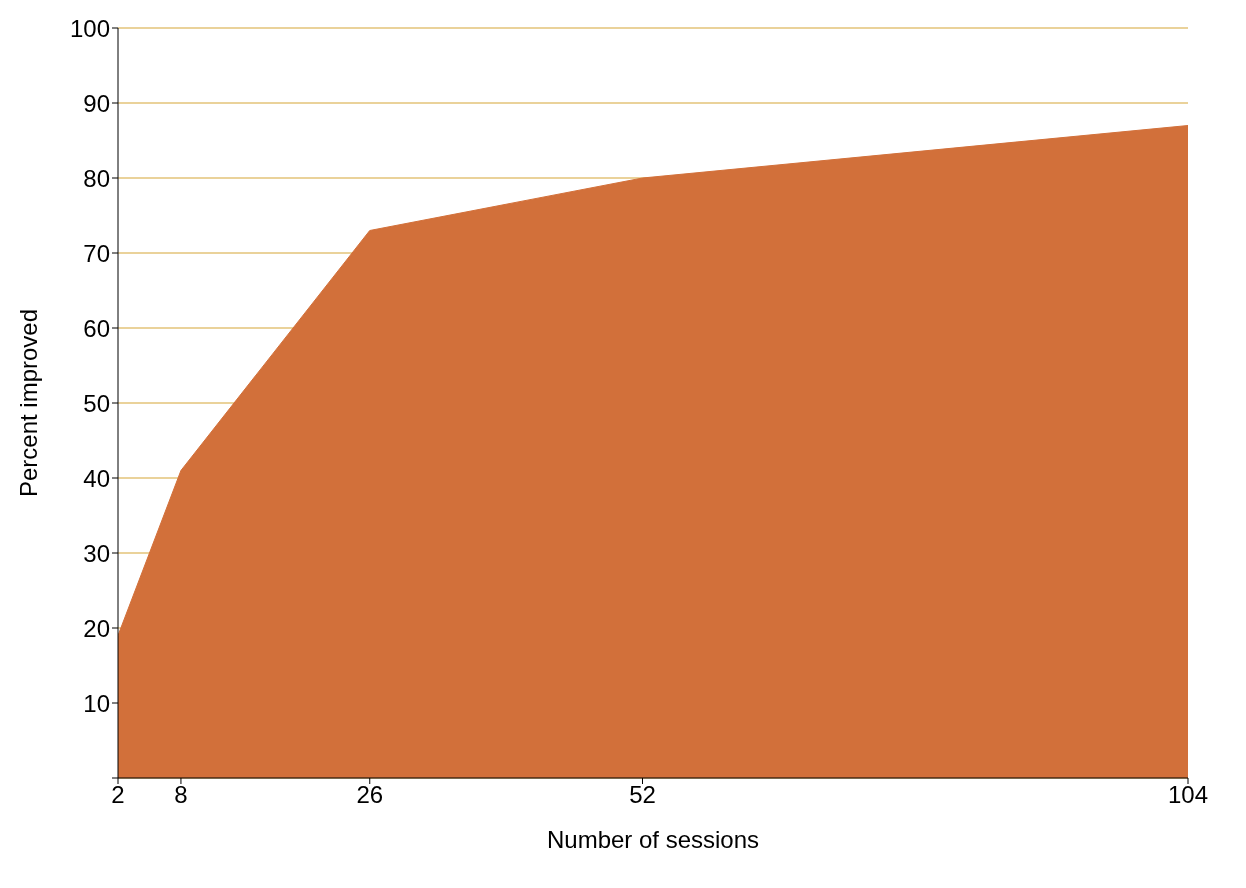 This screenshot has width=1246, height=888. I want to click on x-tick-label: 26, so click(370, 795).